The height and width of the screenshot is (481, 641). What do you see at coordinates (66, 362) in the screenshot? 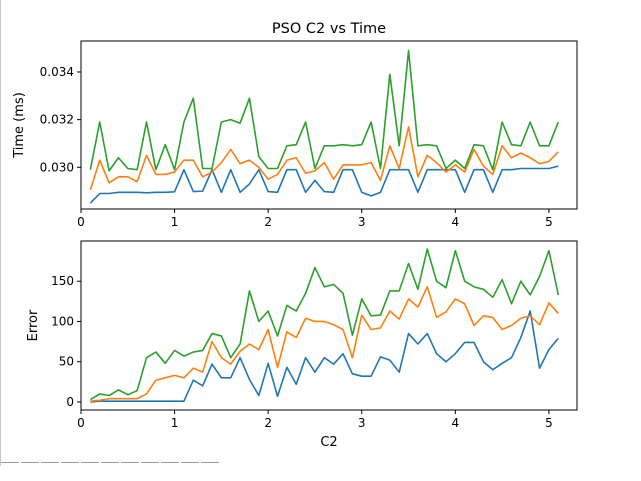
I see `y-tick-label: 50` at bounding box center [66, 362].